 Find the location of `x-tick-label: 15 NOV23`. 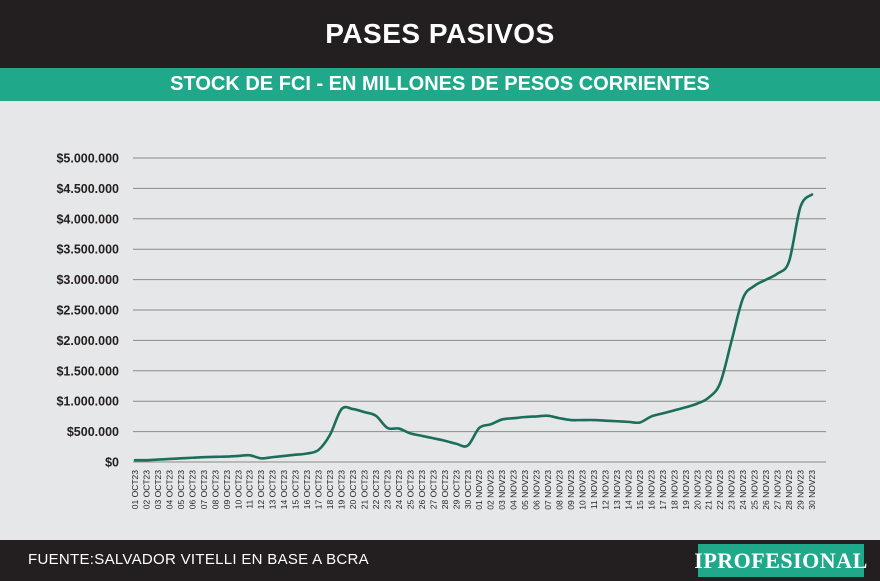

x-tick-label: 15 NOV23 is located at coordinates (640, 490).